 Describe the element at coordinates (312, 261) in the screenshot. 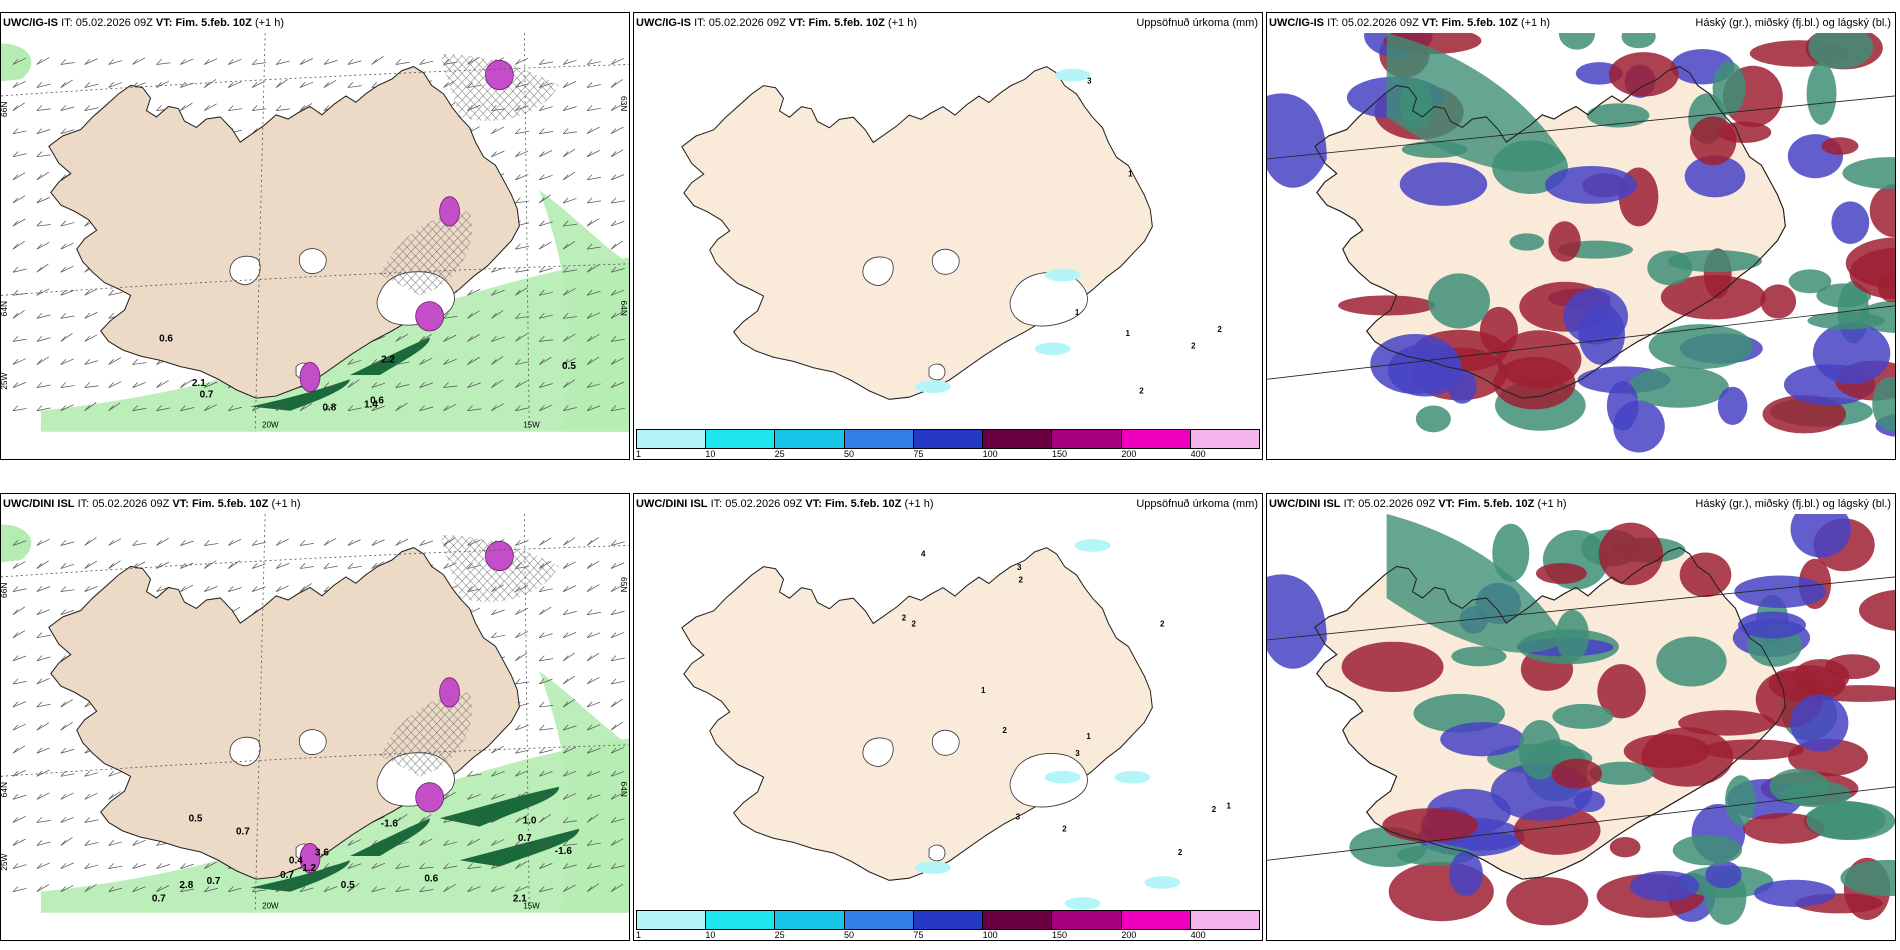

I see `glacier-outline` at that location.